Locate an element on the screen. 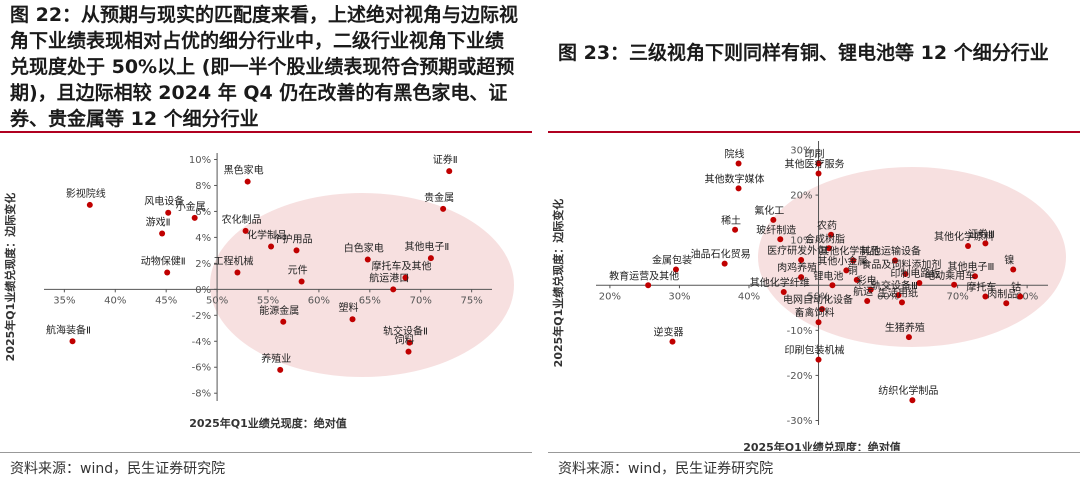 This screenshot has width=1080, height=484. data-point-label: 镍 is located at coordinates (1009, 259).